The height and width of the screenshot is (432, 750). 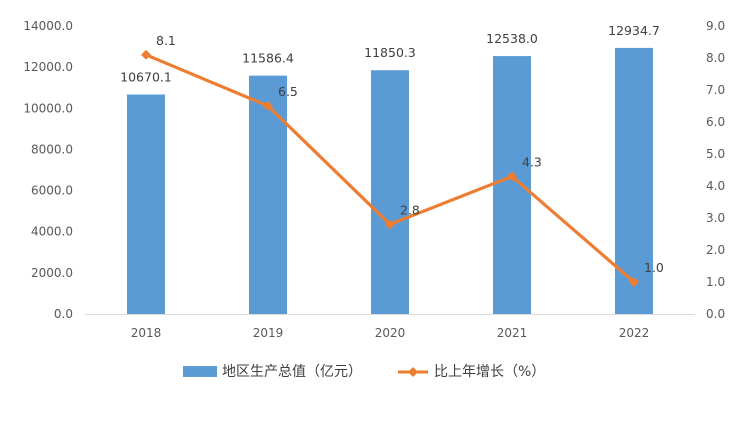 I want to click on growth-marker-2018, so click(x=146, y=54).